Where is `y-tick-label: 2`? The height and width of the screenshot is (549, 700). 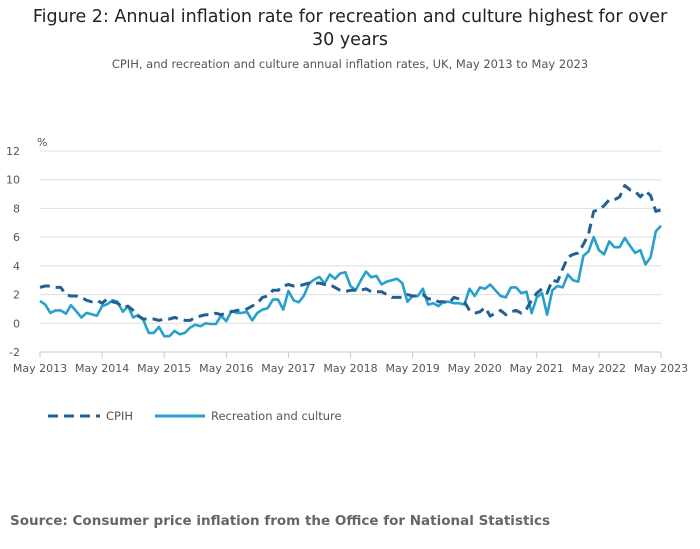
y-tick-label: 2 is located at coordinates (16, 295).